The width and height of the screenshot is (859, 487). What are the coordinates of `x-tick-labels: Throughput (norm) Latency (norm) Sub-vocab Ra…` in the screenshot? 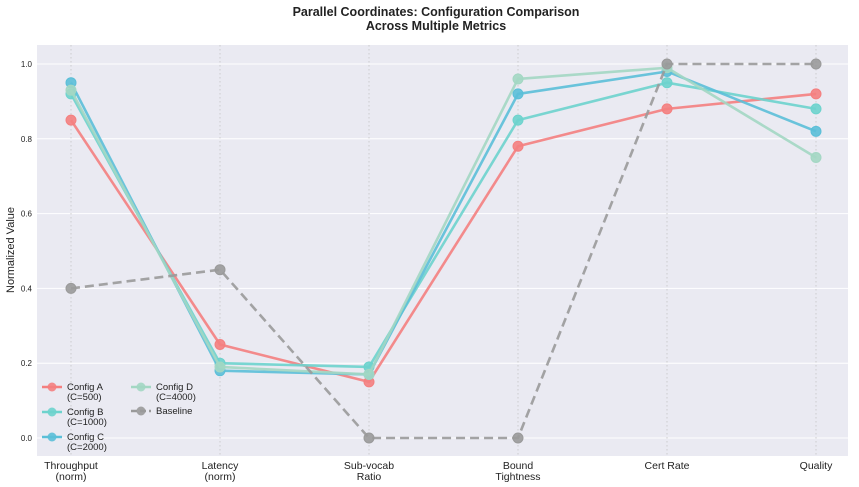 It's located at (438, 471).